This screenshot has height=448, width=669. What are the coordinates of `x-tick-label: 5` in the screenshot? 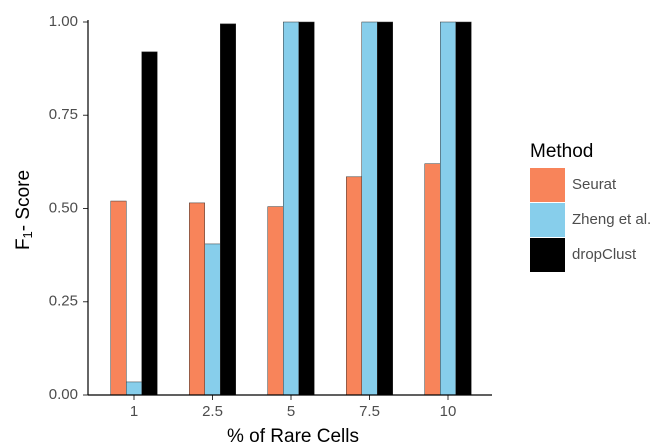 It's located at (291, 411).